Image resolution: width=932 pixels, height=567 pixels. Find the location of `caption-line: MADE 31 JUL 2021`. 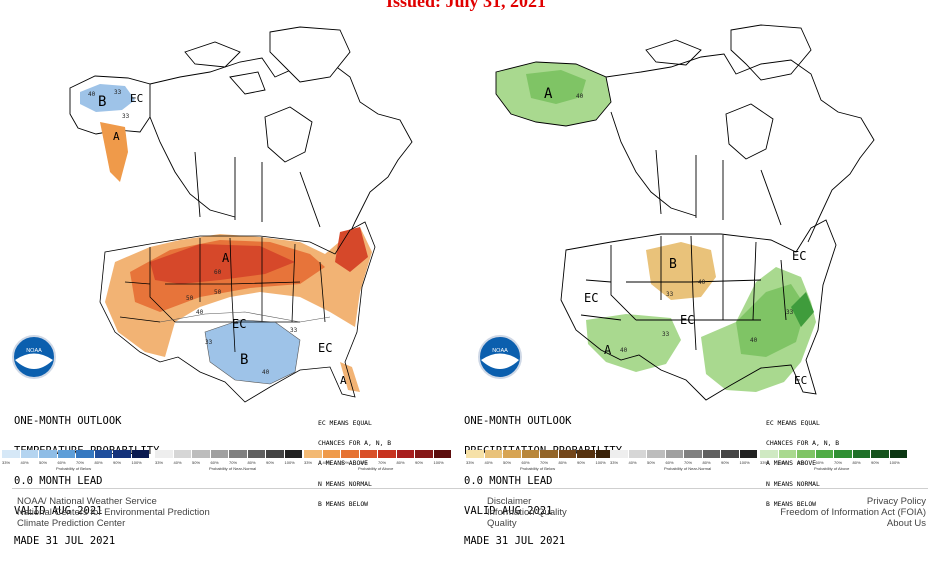

caption-line: MADE 31 JUL 2021 is located at coordinates (515, 541).